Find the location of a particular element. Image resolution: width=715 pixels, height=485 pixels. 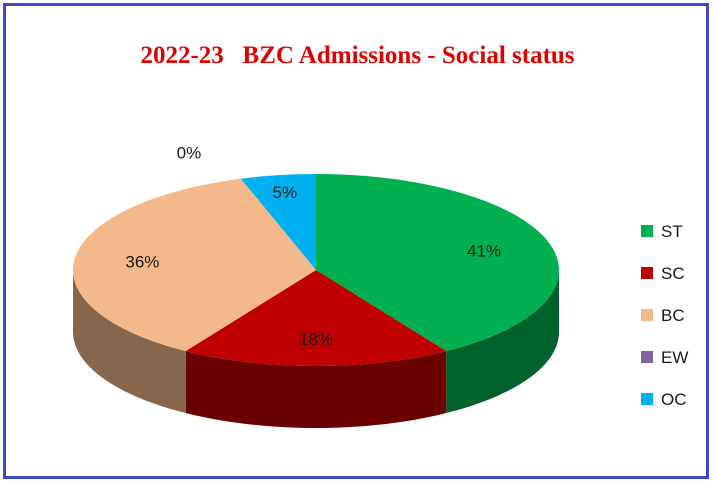

slice-side-bc is located at coordinates (129, 342).